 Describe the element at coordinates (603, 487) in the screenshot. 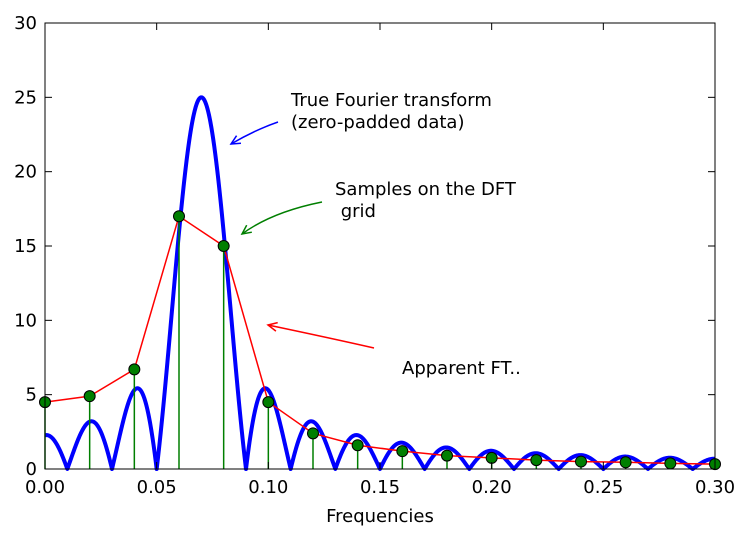

I see `x-tick-label: 0.25` at that location.